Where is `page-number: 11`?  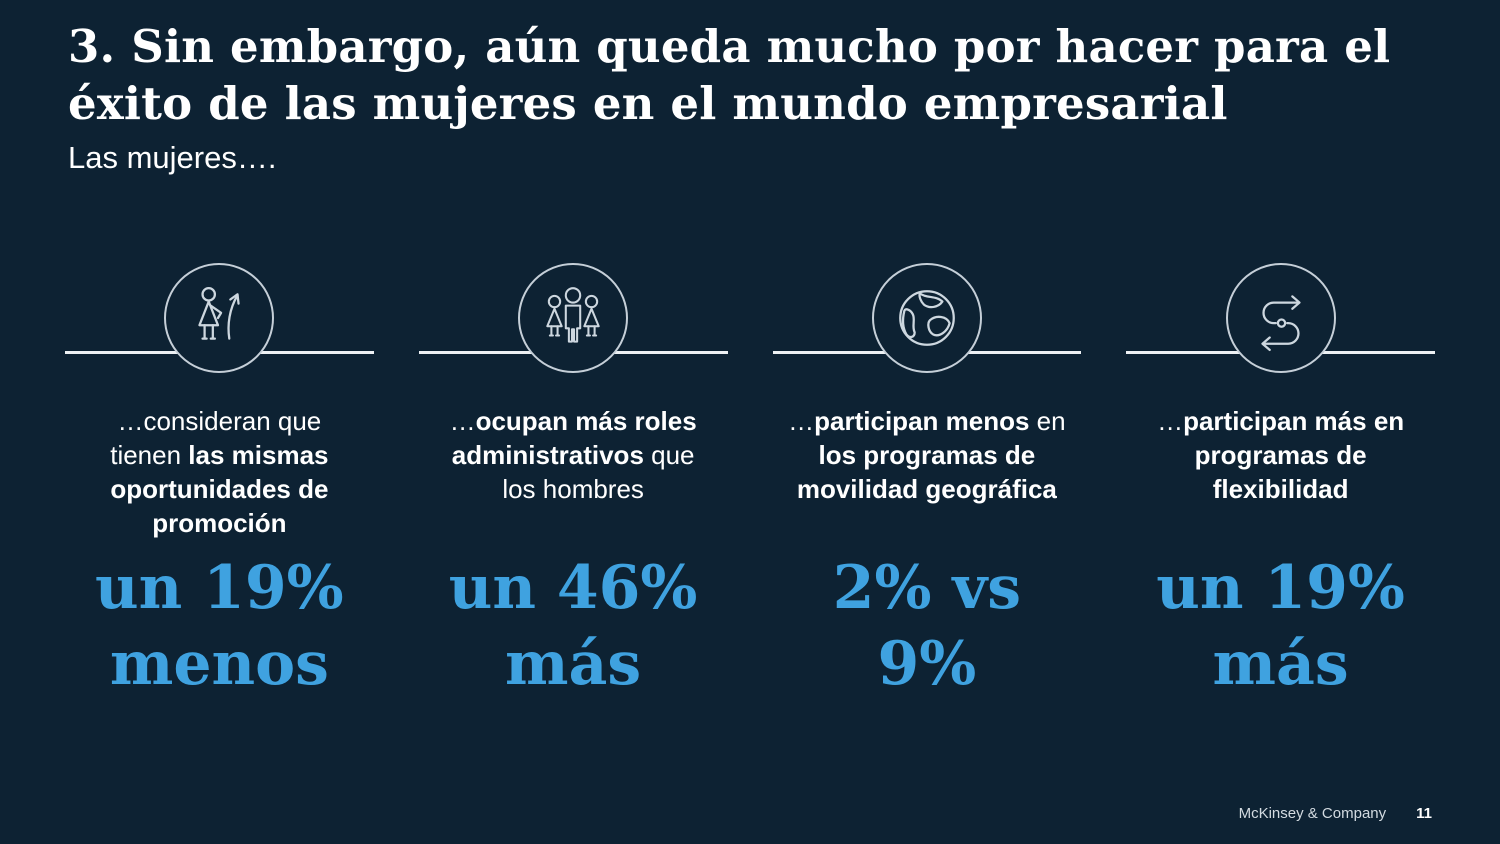
page-number: 11 is located at coordinates (1424, 813).